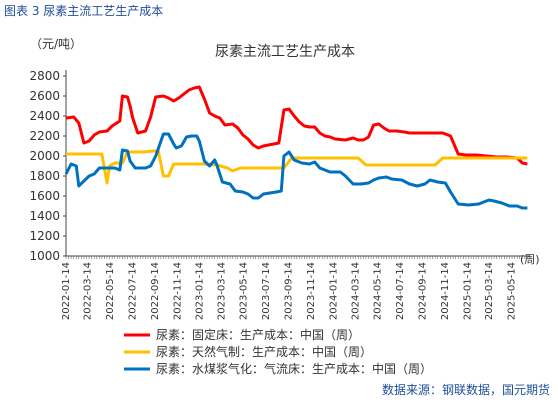 Image resolution: width=558 pixels, height=406 pixels. What do you see at coordinates (258, 334) in the screenshot?
I see `legend-label-1: 尿素：固定床：生产成本：中国（周）` at bounding box center [258, 334].